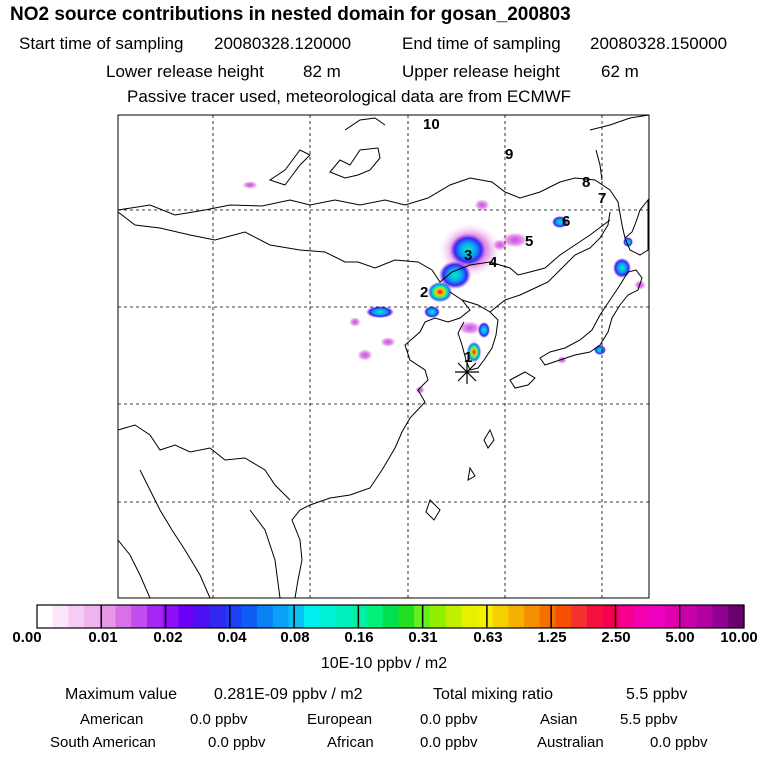  I want to click on start-time-value: 20080328.120000, so click(283, 43).